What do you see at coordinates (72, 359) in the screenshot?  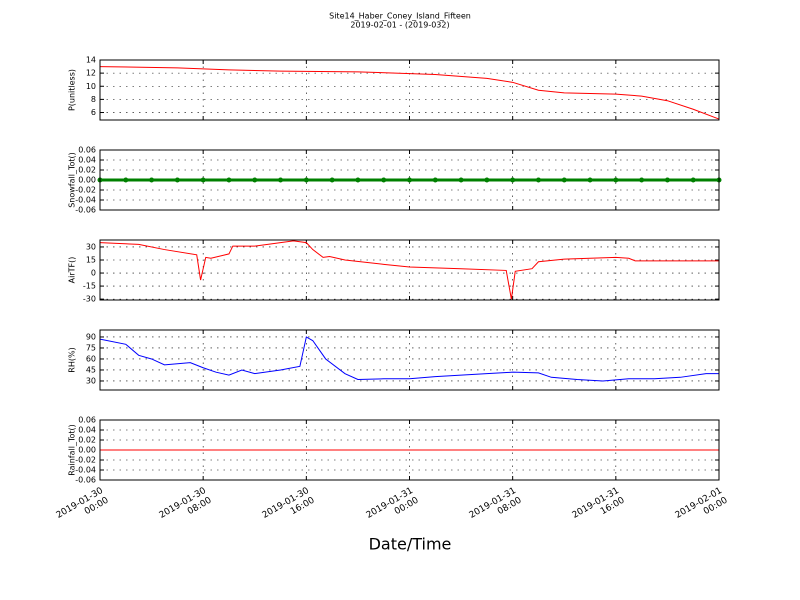 I see `y-axis-label: RH(%)` at bounding box center [72, 359].